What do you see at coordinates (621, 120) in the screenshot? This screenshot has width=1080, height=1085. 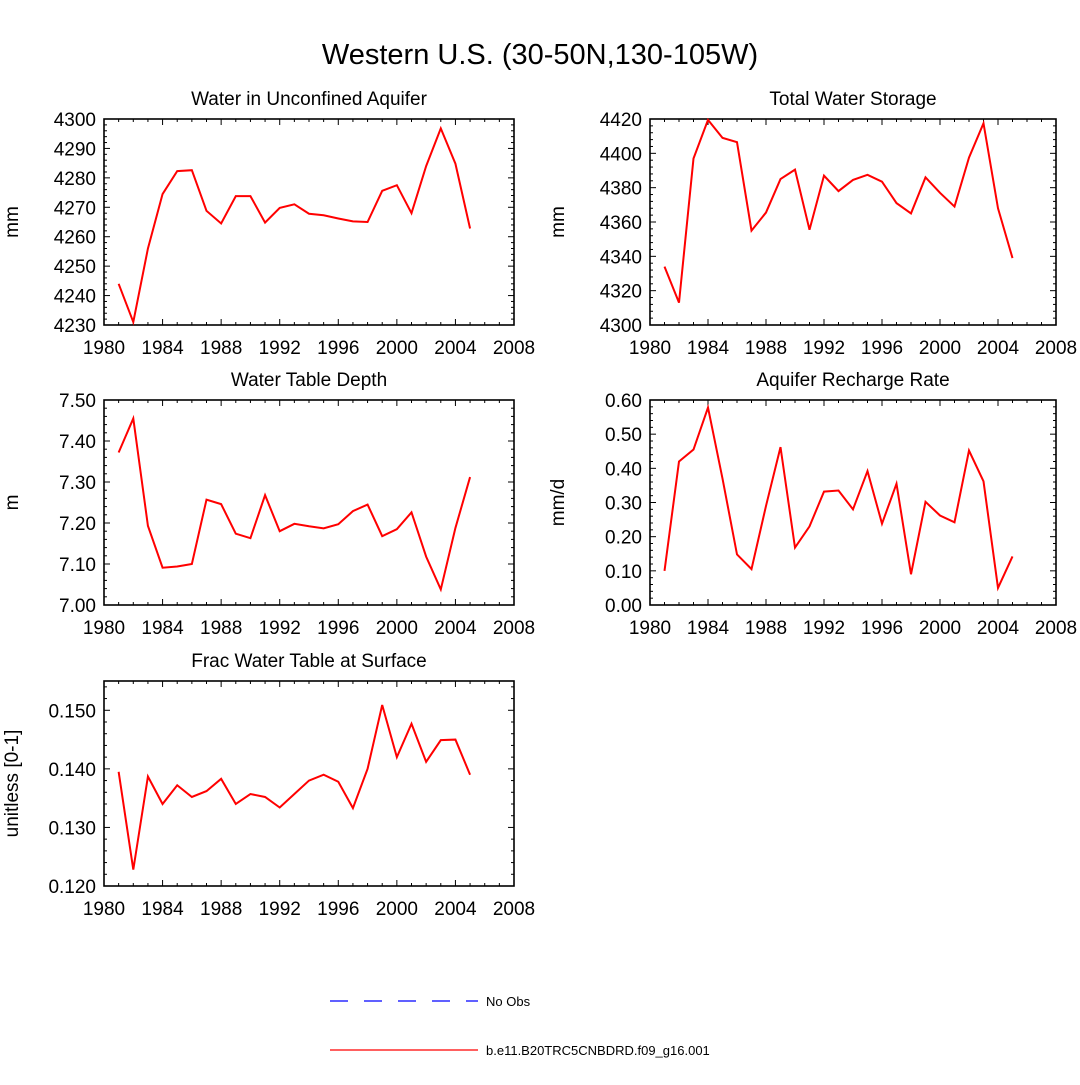 I see `y-tick-label: 4420` at bounding box center [621, 120].